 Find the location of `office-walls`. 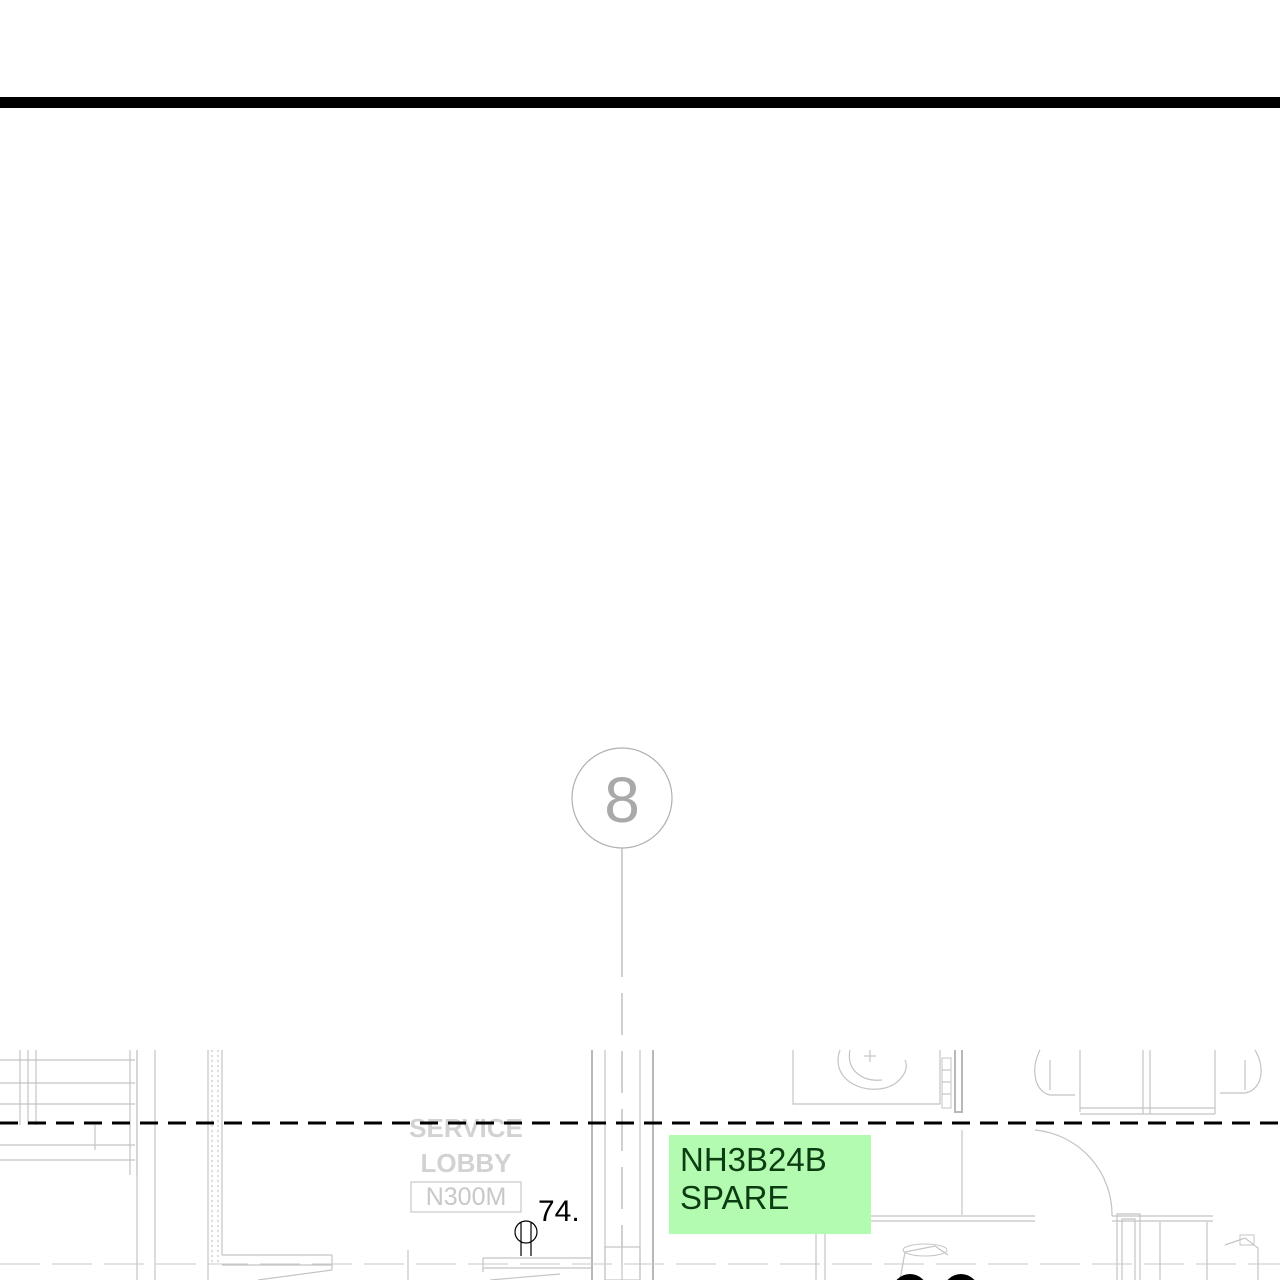

office-walls is located at coordinates (1037, 1204).